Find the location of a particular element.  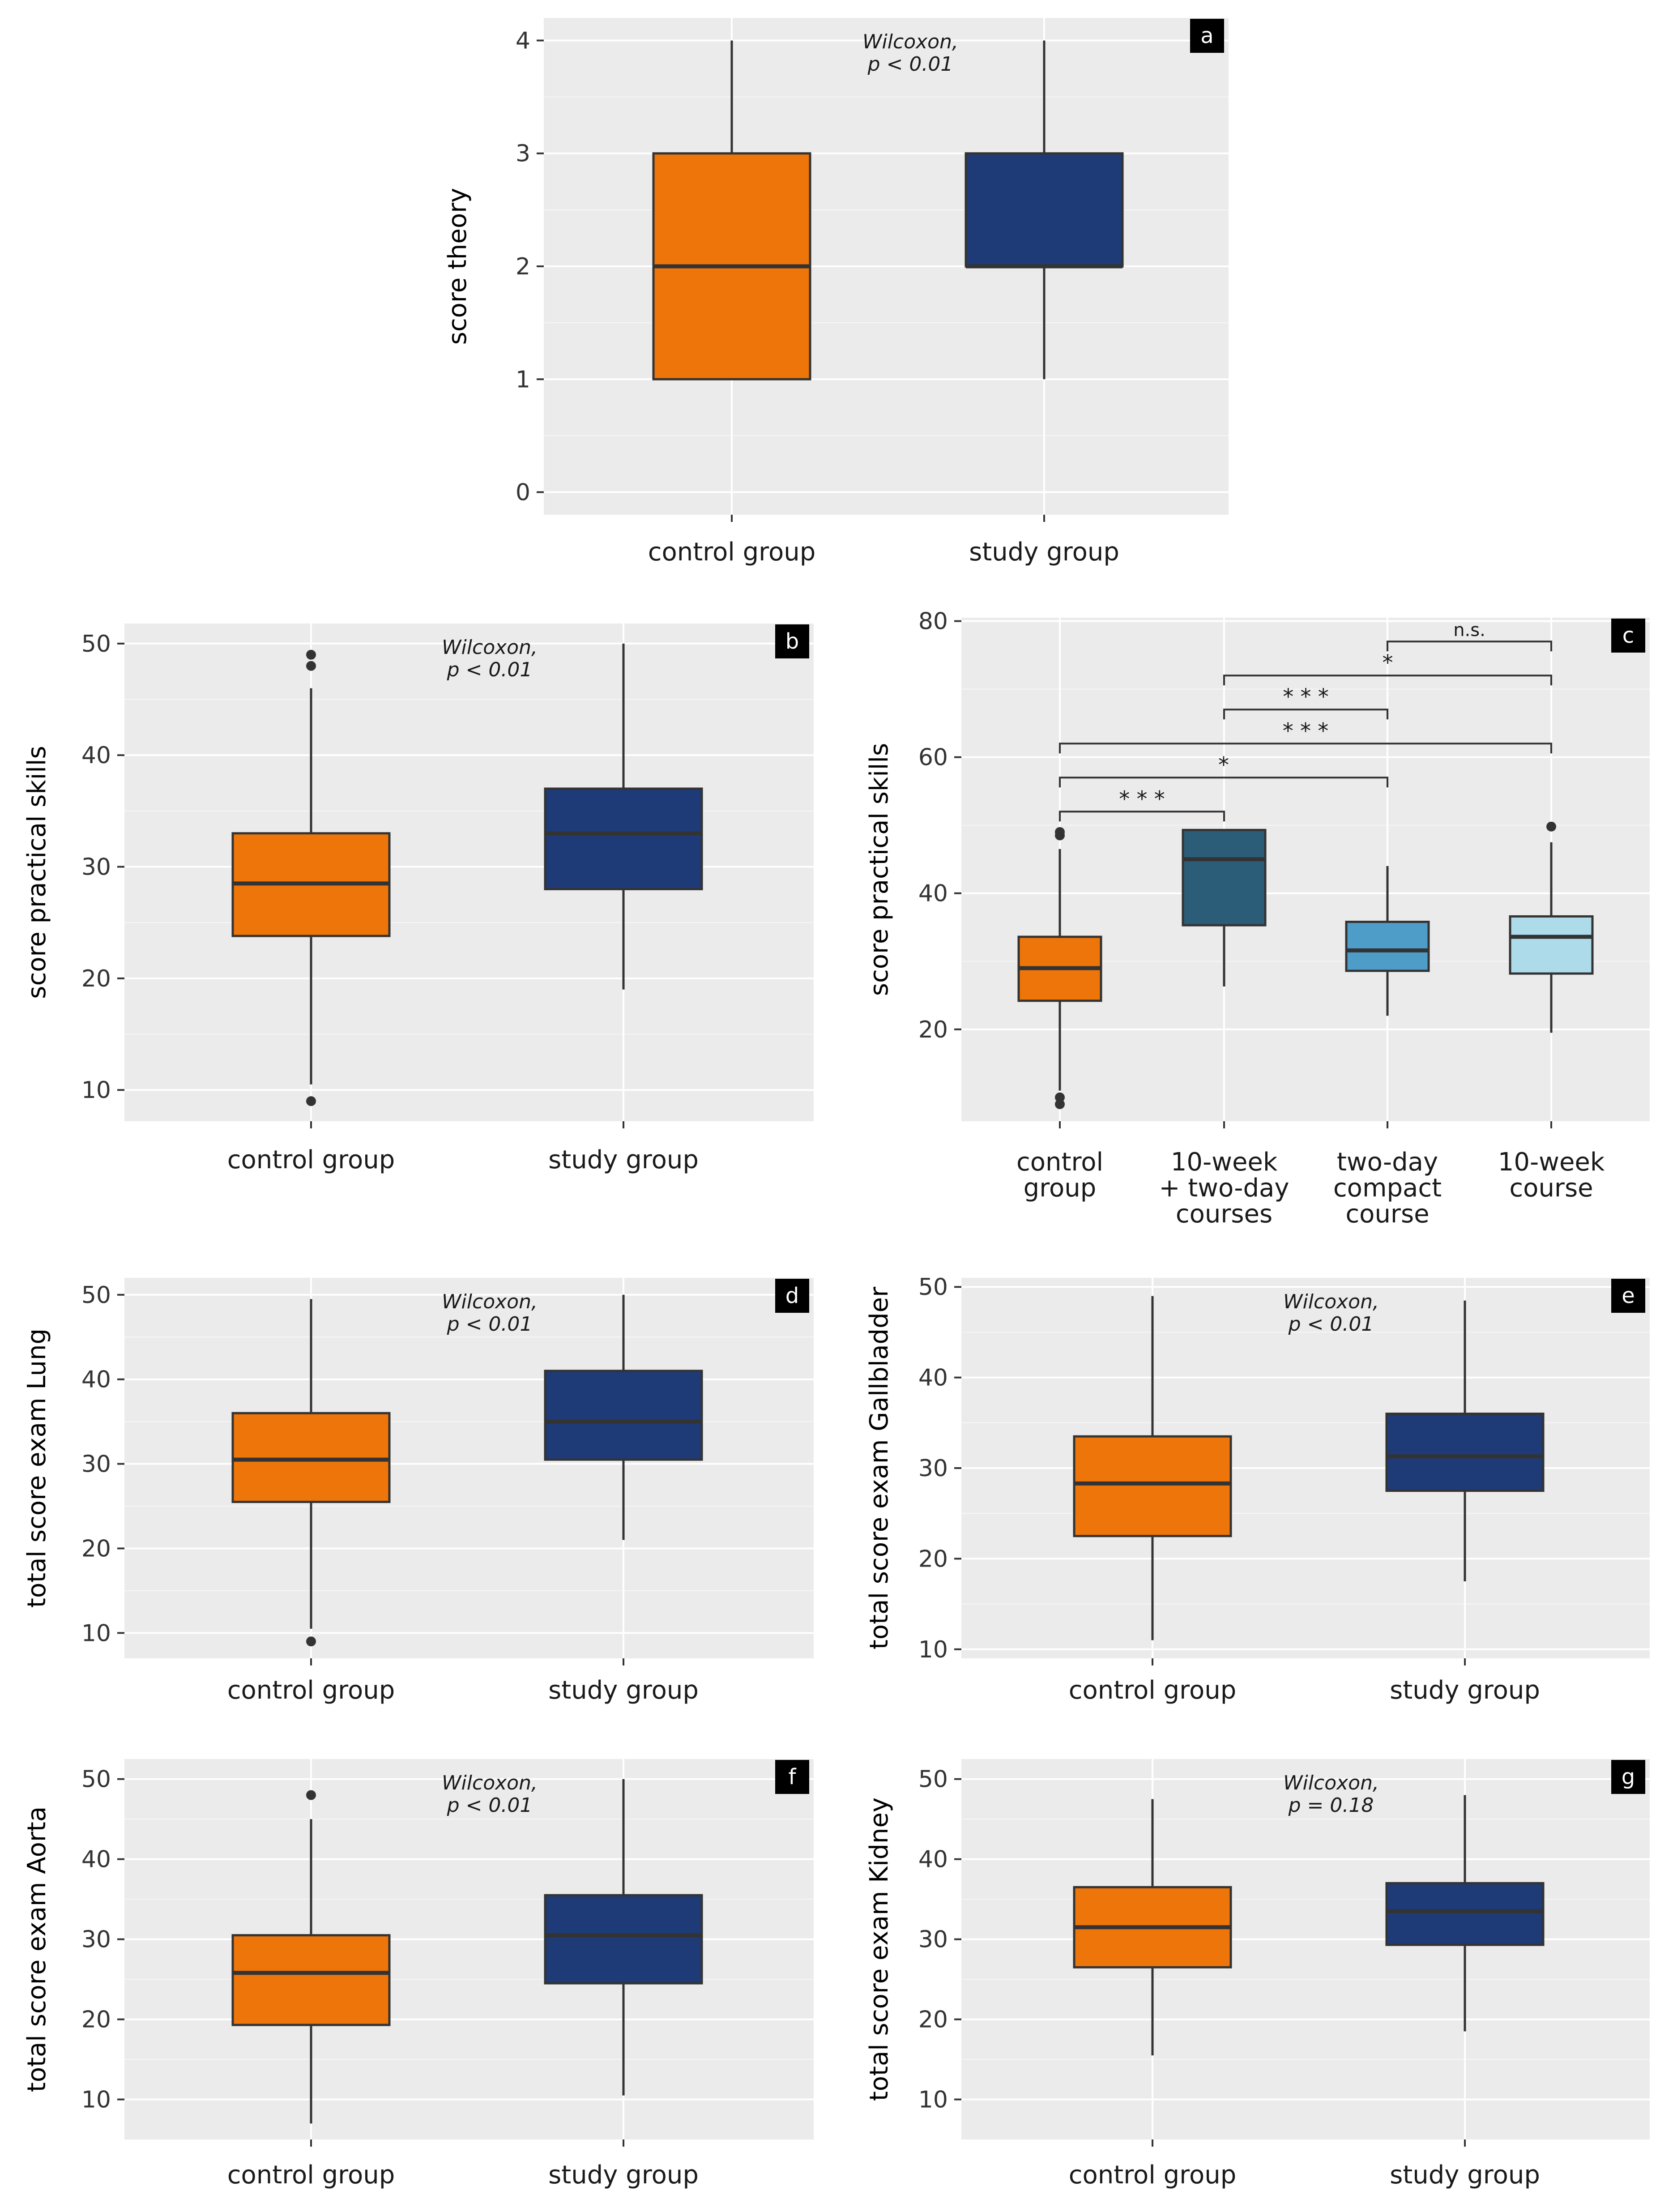

y-tick-label: 1 is located at coordinates (523, 379).